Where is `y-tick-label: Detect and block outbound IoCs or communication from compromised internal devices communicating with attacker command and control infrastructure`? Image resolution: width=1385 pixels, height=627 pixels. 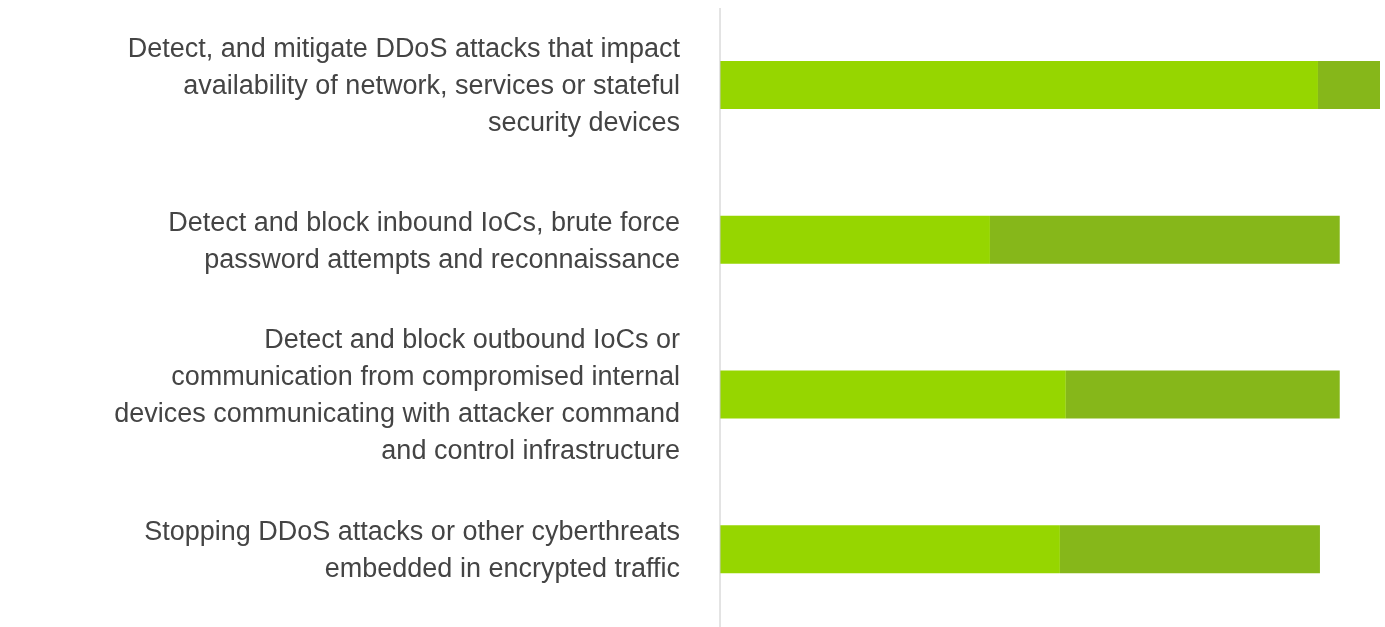 y-tick-label: Detect and block outbound IoCs or communication from compromised internal devices communicating with attacker command and control infrastructure is located at coordinates (397, 395).